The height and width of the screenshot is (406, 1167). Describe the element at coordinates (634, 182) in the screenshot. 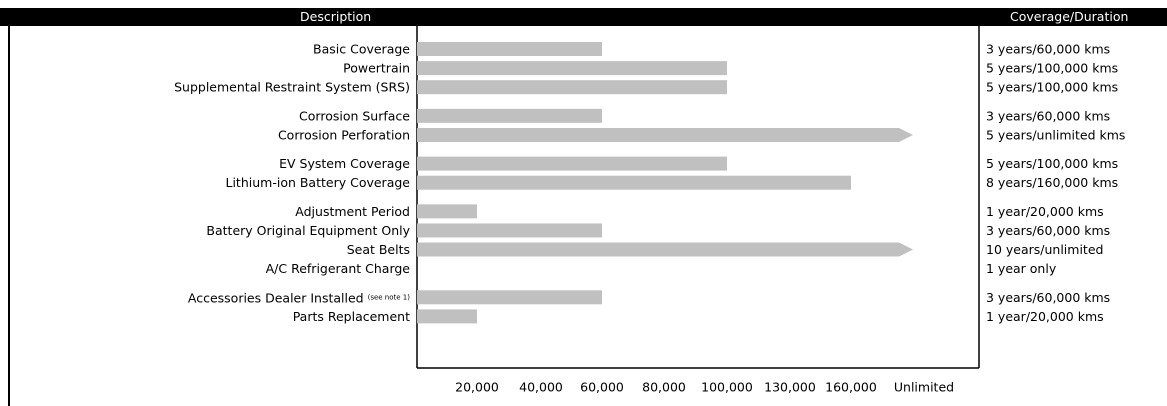

I see `bar-lithium-ion-battery-coverage` at that location.